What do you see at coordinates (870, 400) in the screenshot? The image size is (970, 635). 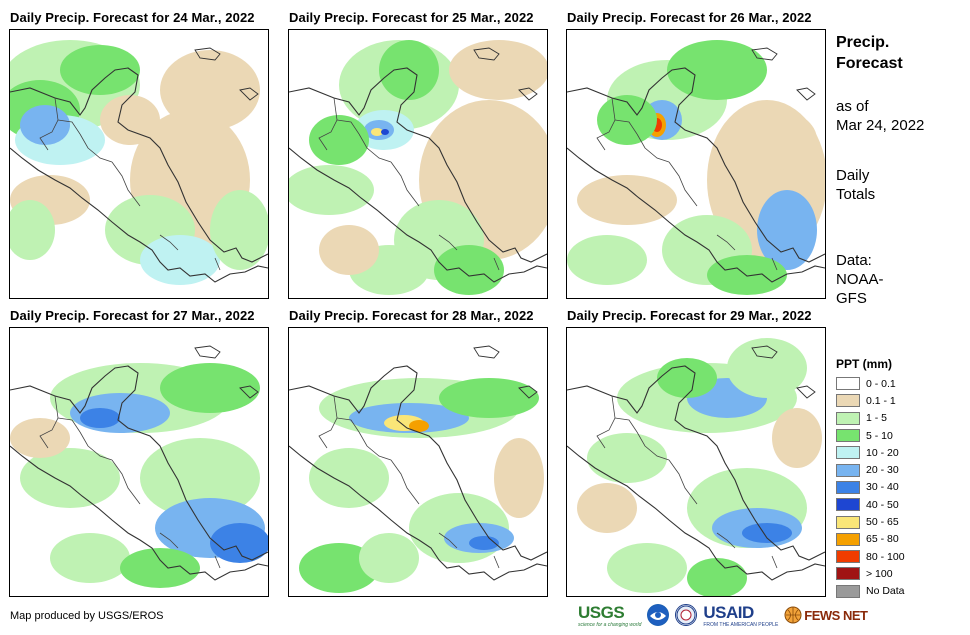 I see `legend-item: 0.1 - 1` at bounding box center [870, 400].